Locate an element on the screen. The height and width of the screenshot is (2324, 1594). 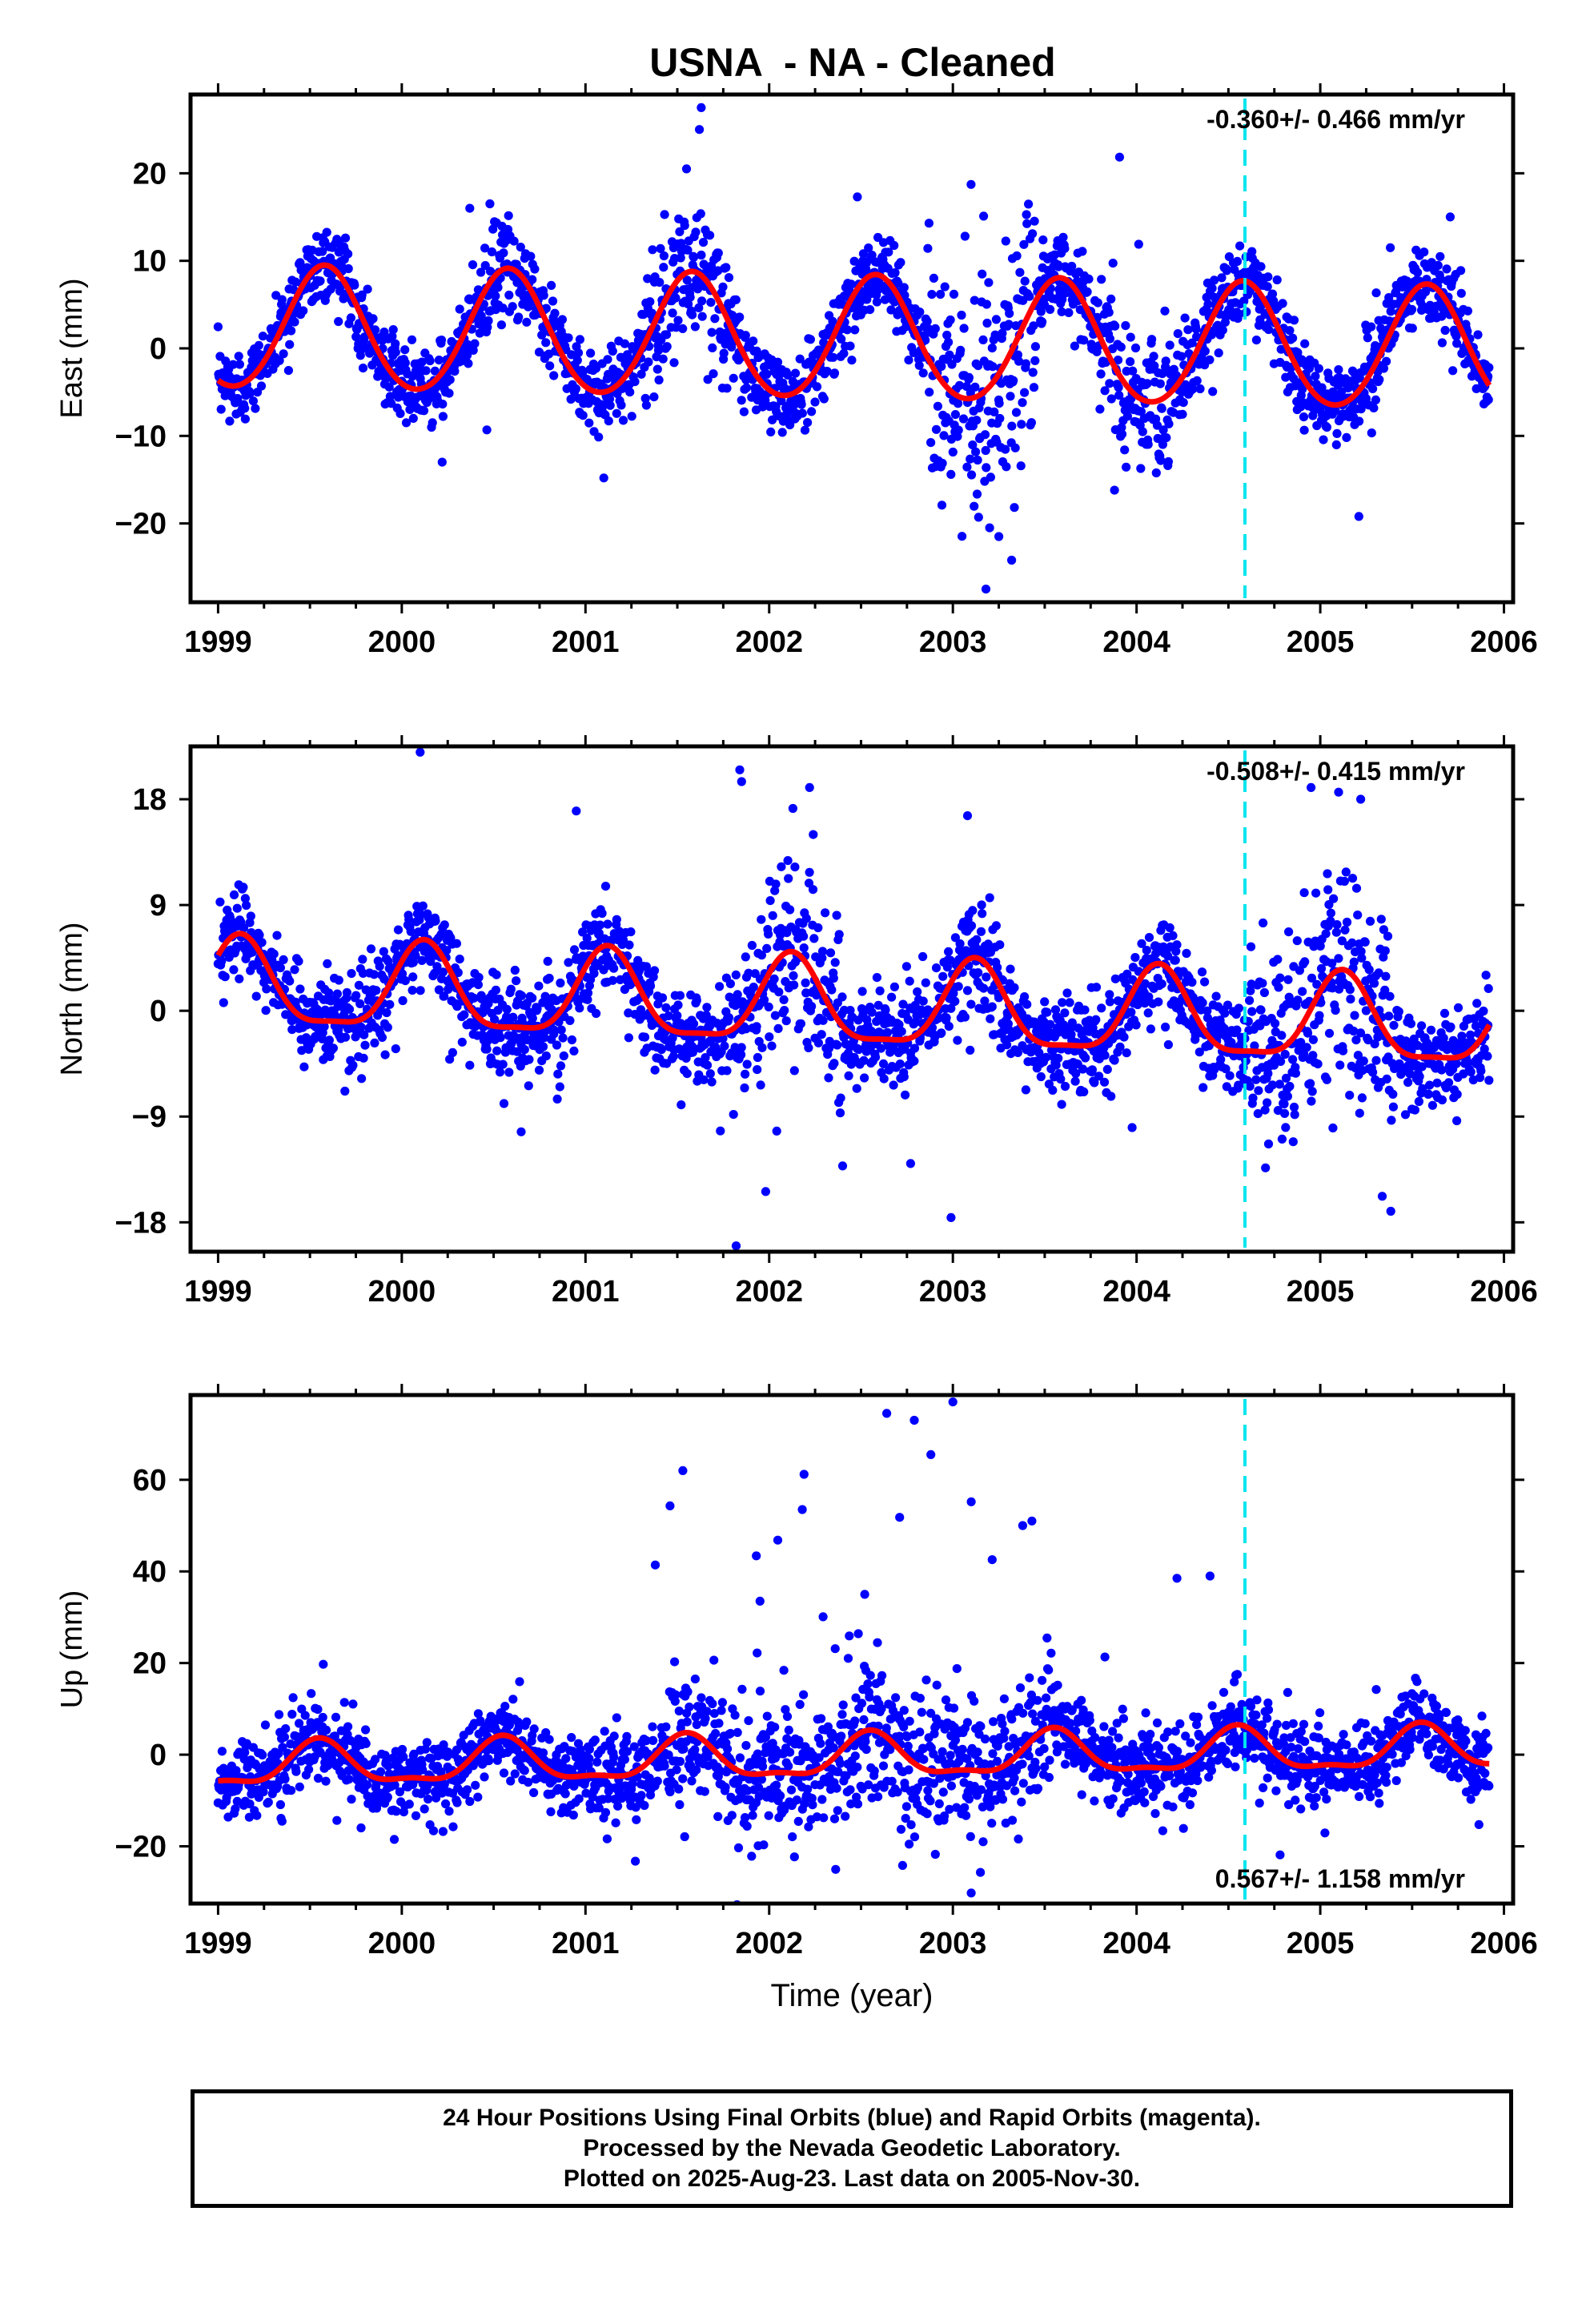
east-y-tick-label: 20 is located at coordinates (150, 174).